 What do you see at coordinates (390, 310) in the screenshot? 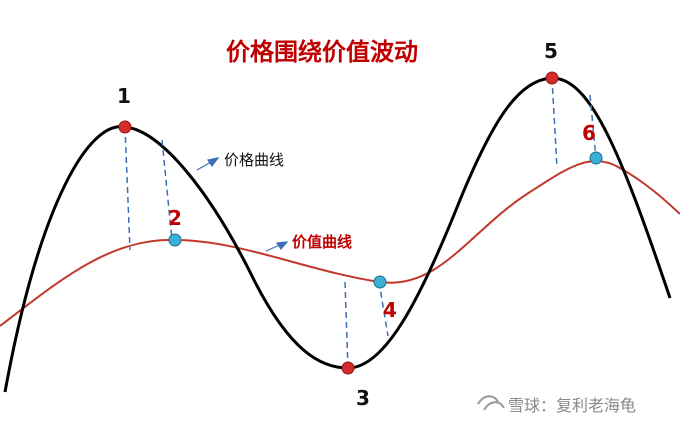
I see `point-4-label: 4` at bounding box center [390, 310].